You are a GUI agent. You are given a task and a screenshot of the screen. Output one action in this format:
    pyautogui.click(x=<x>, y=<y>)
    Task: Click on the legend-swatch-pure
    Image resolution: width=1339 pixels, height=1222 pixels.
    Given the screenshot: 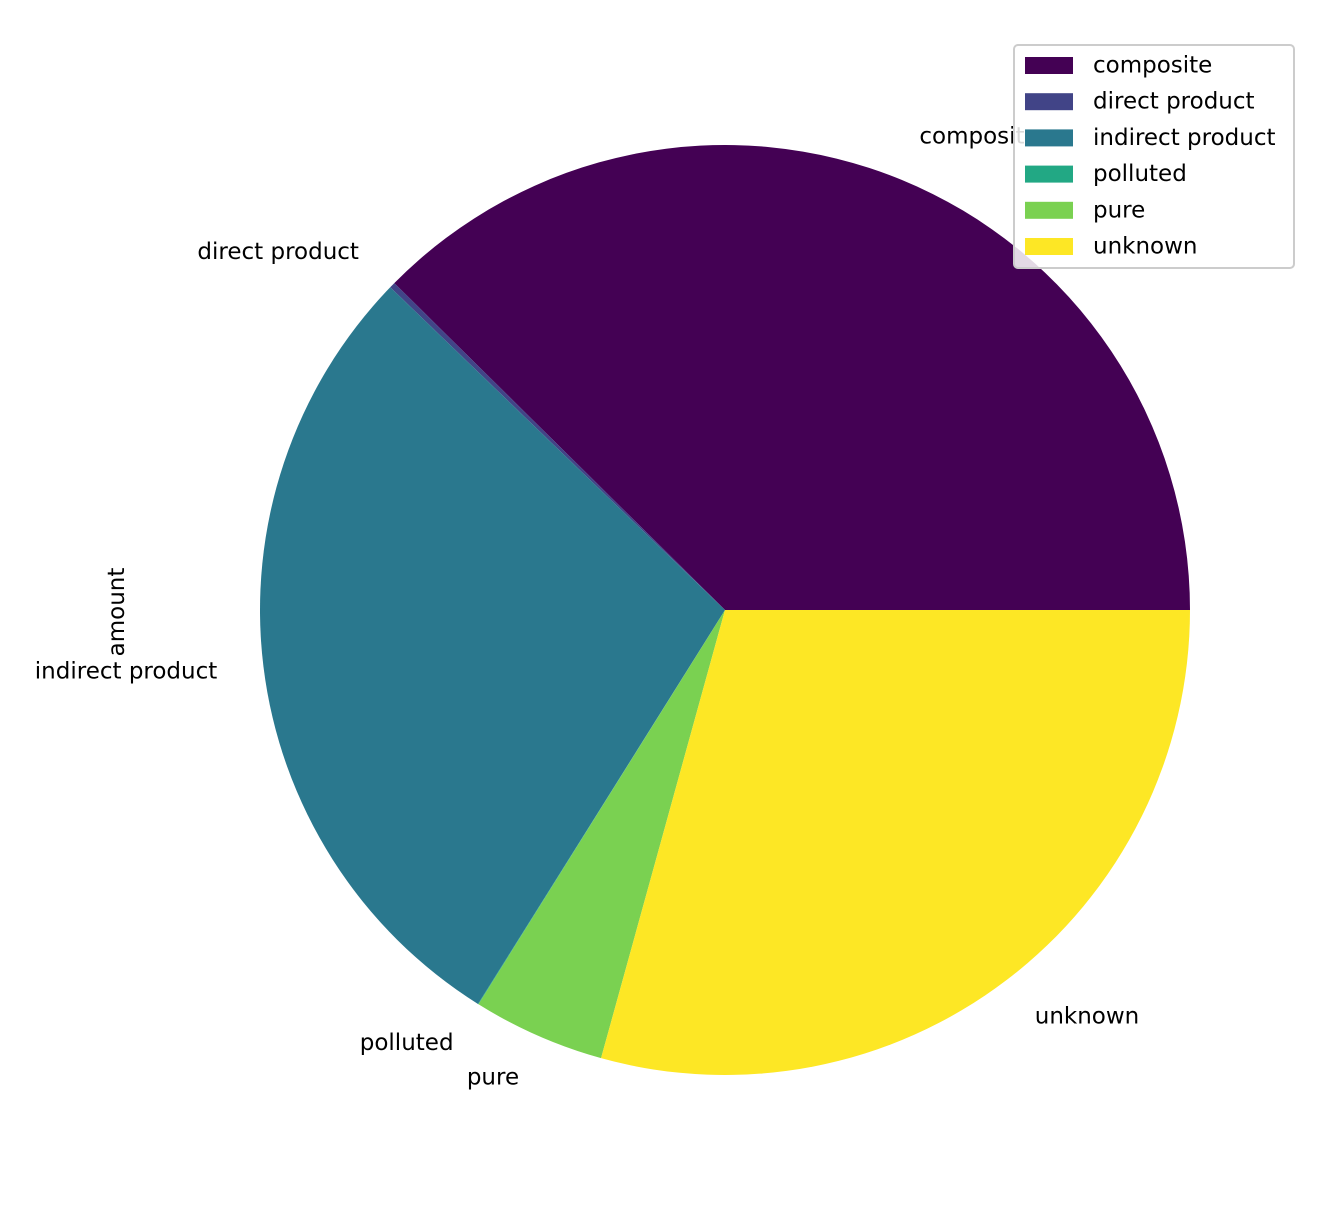 What is the action you would take?
    pyautogui.click(x=1049, y=210)
    